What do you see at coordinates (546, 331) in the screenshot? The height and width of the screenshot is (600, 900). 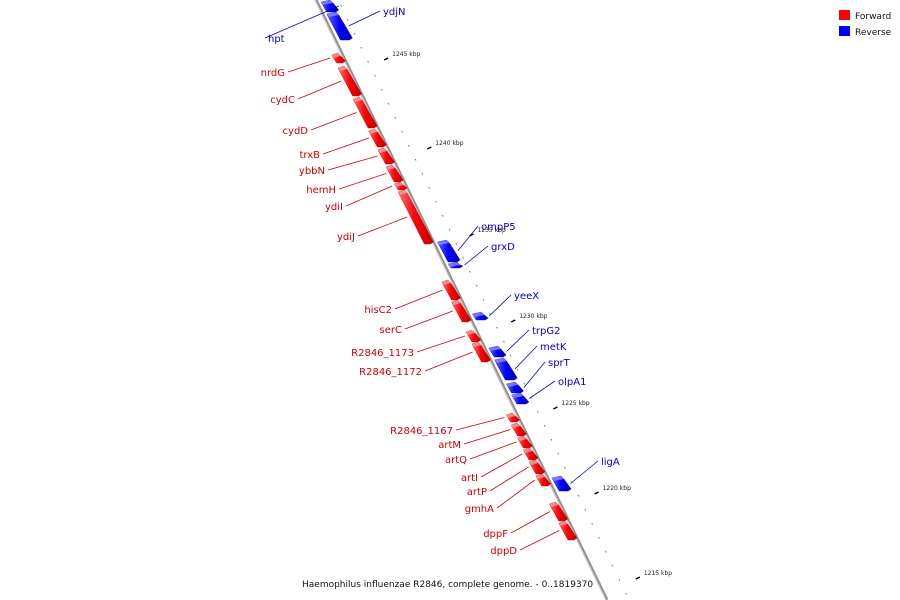 I see `gene-label-trpG2: trpG2` at bounding box center [546, 331].